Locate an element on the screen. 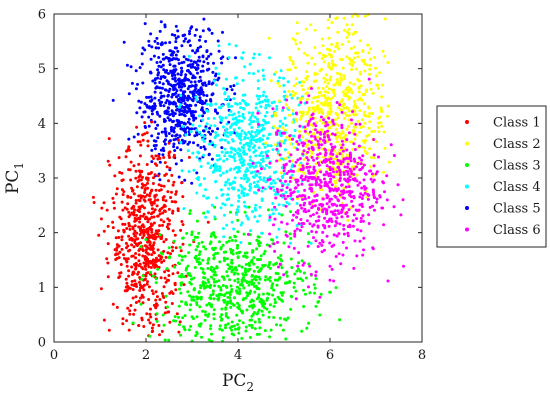 The height and width of the screenshot is (401, 550). y-tick-label: 5 is located at coordinates (42, 69).